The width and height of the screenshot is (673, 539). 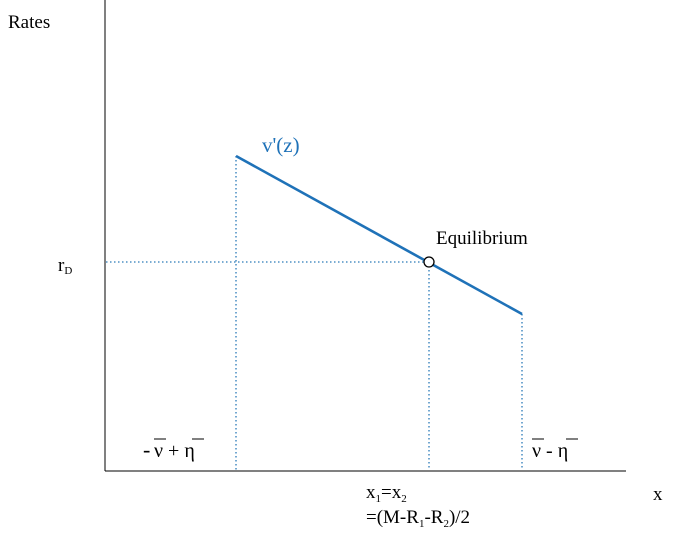 What do you see at coordinates (658, 494) in the screenshot?
I see `x-axis-title: x` at bounding box center [658, 494].